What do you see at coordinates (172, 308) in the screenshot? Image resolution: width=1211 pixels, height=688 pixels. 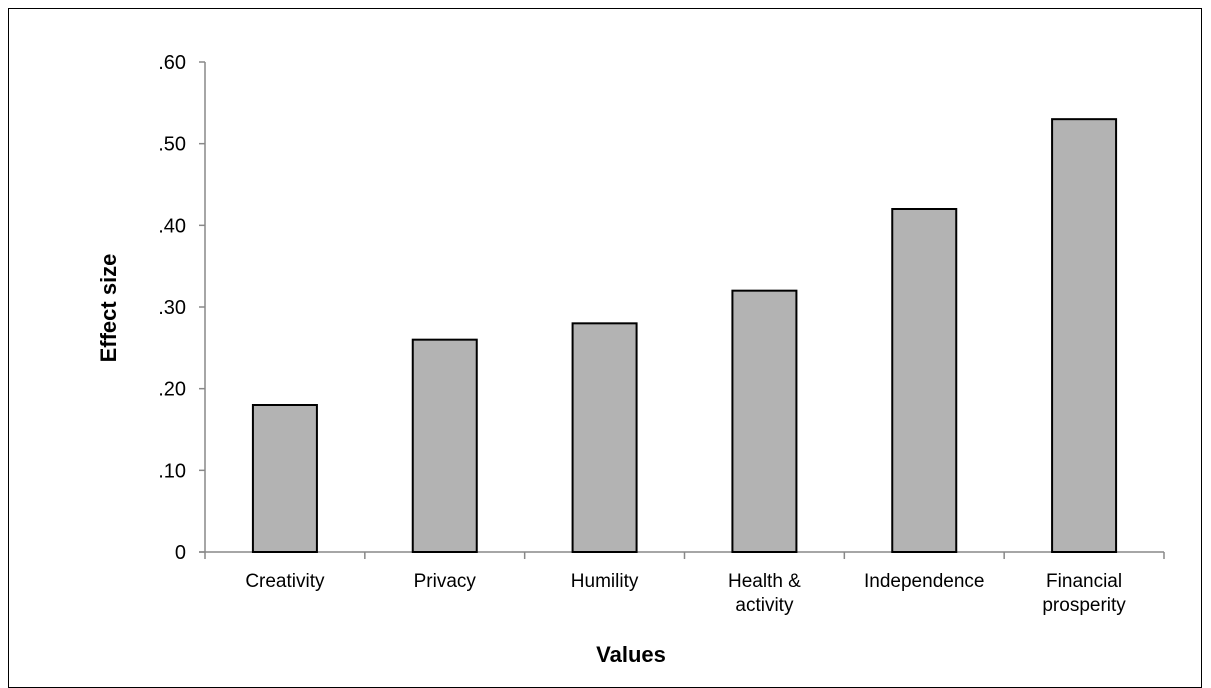 I see `y-tick-label: .30` at bounding box center [172, 308].